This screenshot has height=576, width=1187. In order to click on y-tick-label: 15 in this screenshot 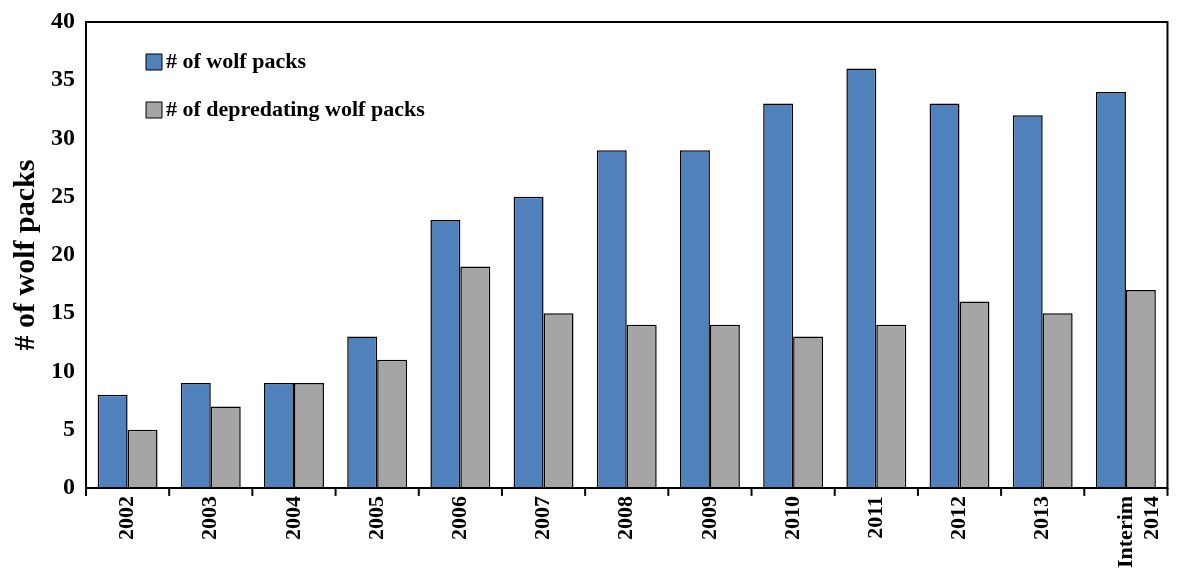, I will do `click(63, 311)`.